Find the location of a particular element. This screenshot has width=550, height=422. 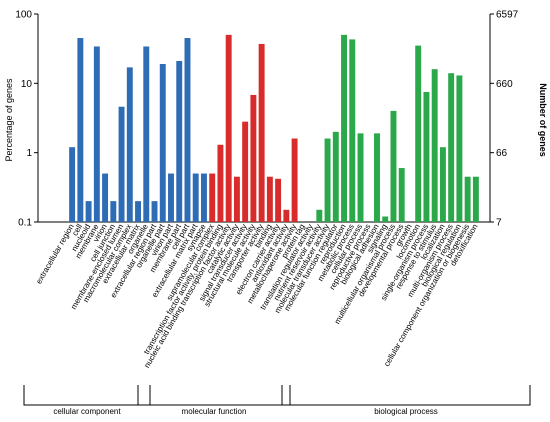

left-tick-labels: 100 10 1 0.1 is located at coordinates (26, 119).